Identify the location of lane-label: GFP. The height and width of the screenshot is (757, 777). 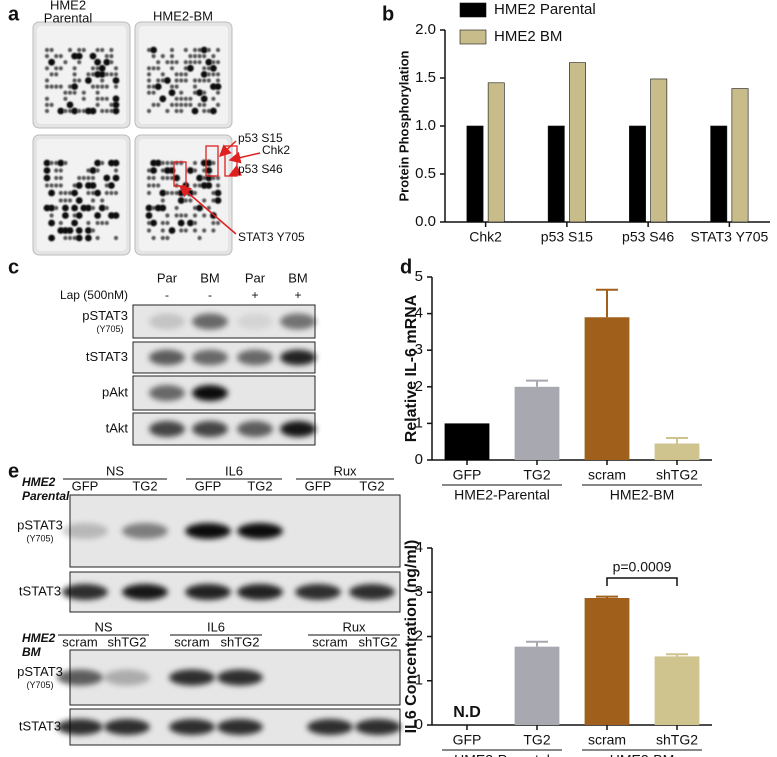
(318, 485).